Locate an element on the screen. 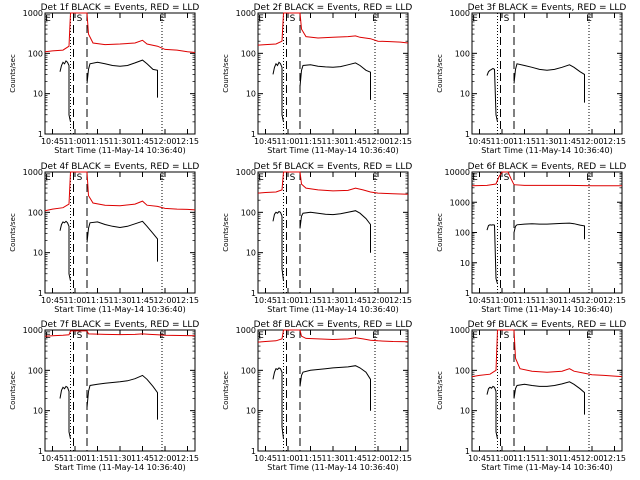  y-tick-label: 10000 is located at coordinates (457, 172).